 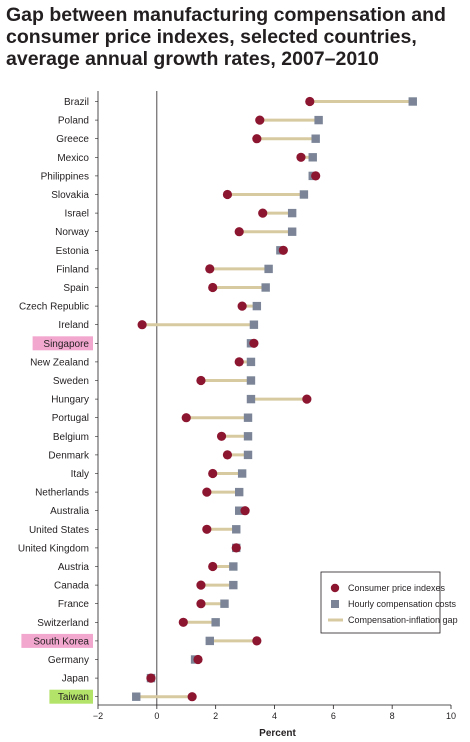 I want to click on category-label: New Zealand, so click(x=59, y=362).